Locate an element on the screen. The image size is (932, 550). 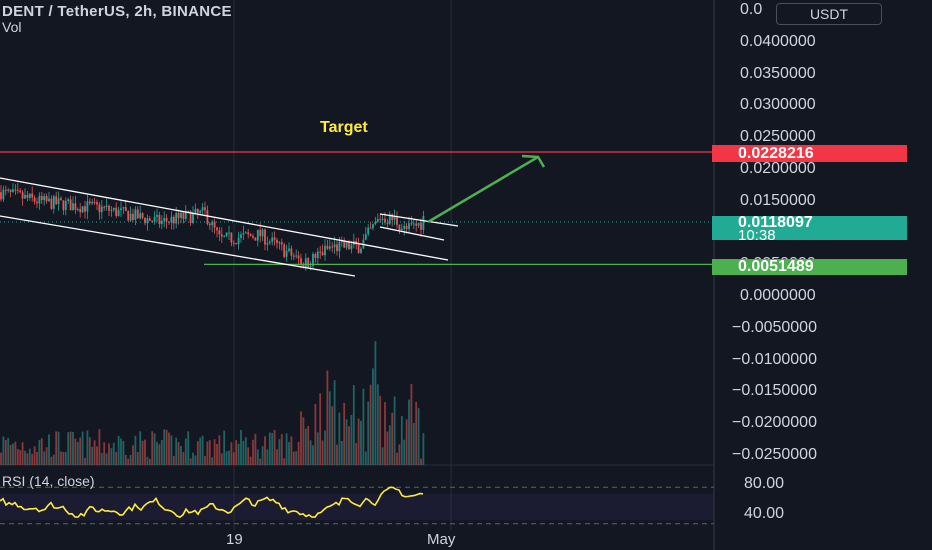
currency-selector: USDT is located at coordinates (829, 14).